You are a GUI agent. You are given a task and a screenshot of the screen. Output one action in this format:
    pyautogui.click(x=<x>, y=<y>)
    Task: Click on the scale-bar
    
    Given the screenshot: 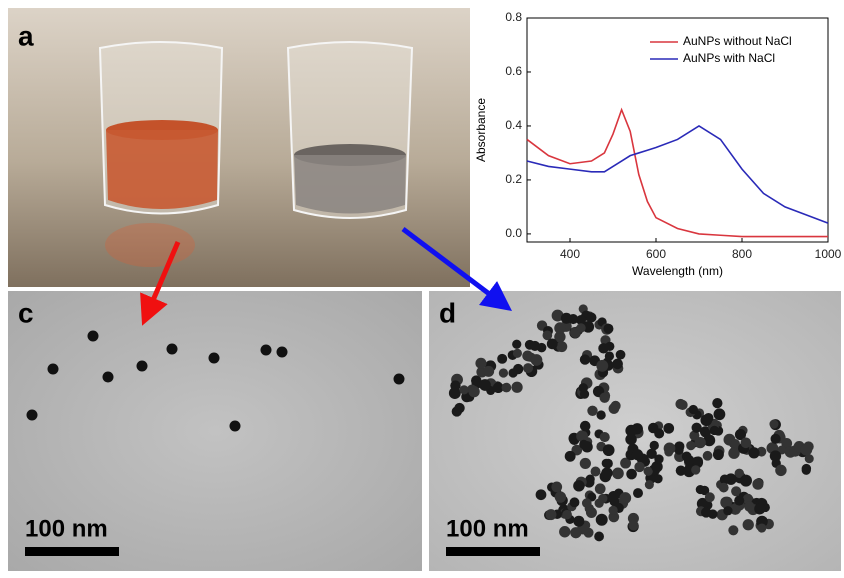 What is the action you would take?
    pyautogui.click(x=493, y=551)
    